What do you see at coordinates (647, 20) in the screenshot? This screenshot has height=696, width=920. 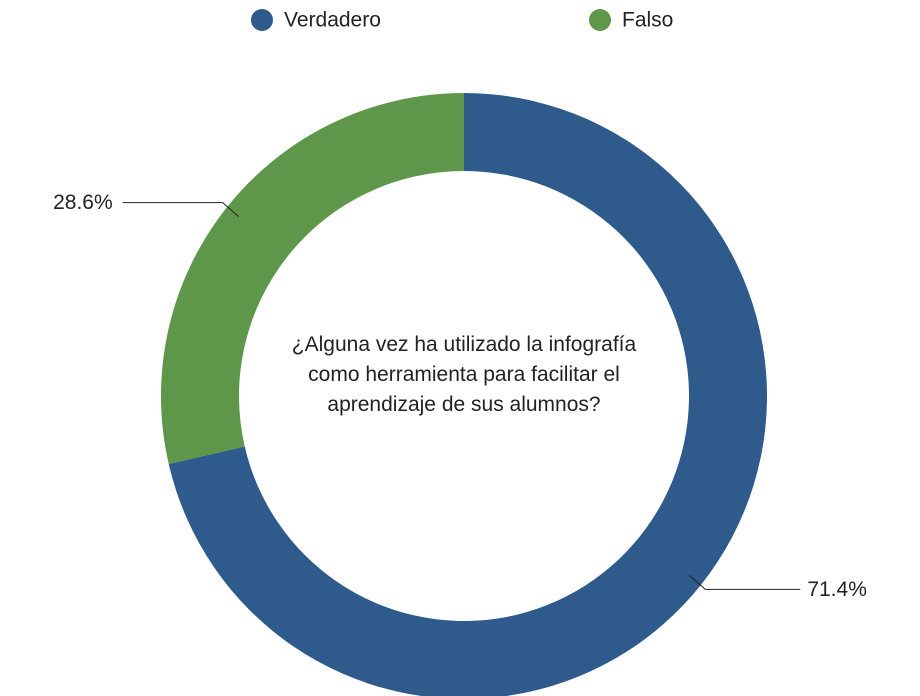 I see `legend-label: Falso` at bounding box center [647, 20].